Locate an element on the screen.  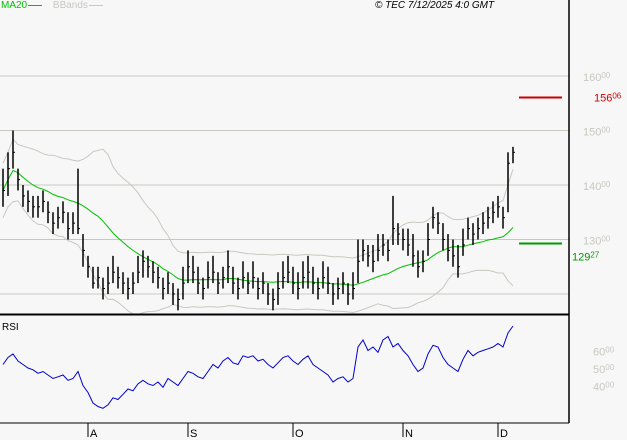
tick-int: 60 is located at coordinates (599, 353).